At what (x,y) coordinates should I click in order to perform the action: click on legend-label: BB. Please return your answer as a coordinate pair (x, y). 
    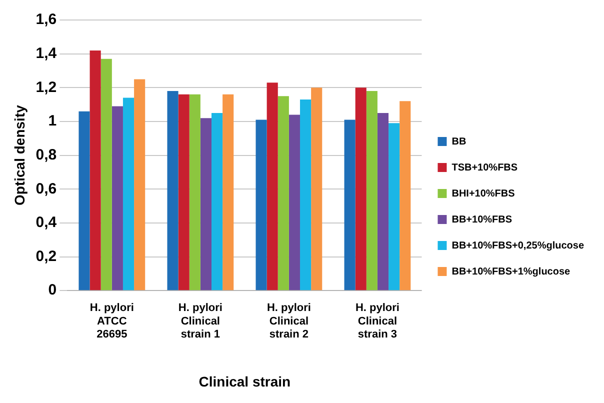
    Looking at the image, I should click on (459, 142).